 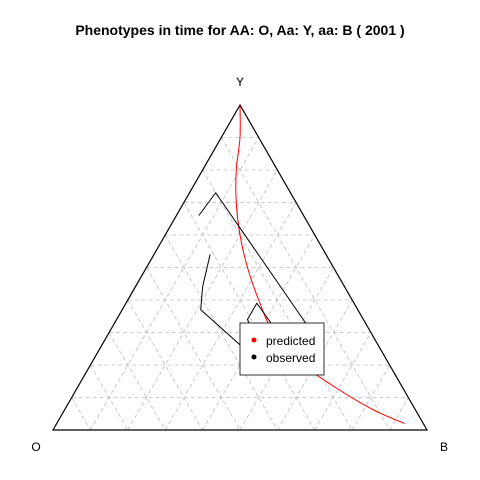 What do you see at coordinates (290, 341) in the screenshot?
I see `legend-label-predicted: predicted` at bounding box center [290, 341].